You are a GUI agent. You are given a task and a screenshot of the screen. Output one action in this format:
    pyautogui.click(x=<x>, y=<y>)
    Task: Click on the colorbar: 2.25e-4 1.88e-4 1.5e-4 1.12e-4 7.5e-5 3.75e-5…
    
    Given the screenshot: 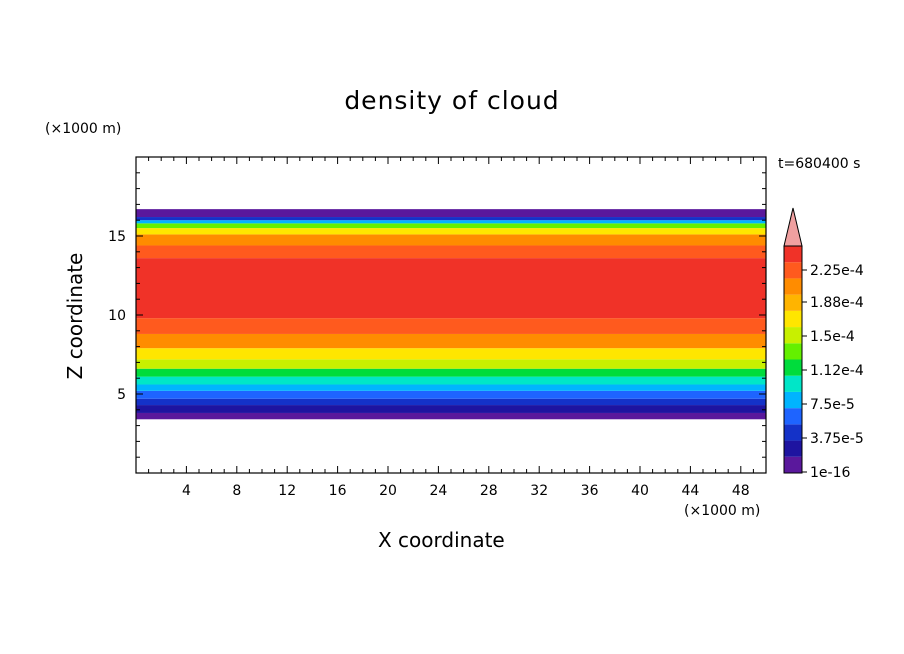 What is the action you would take?
    pyautogui.click(x=823, y=344)
    